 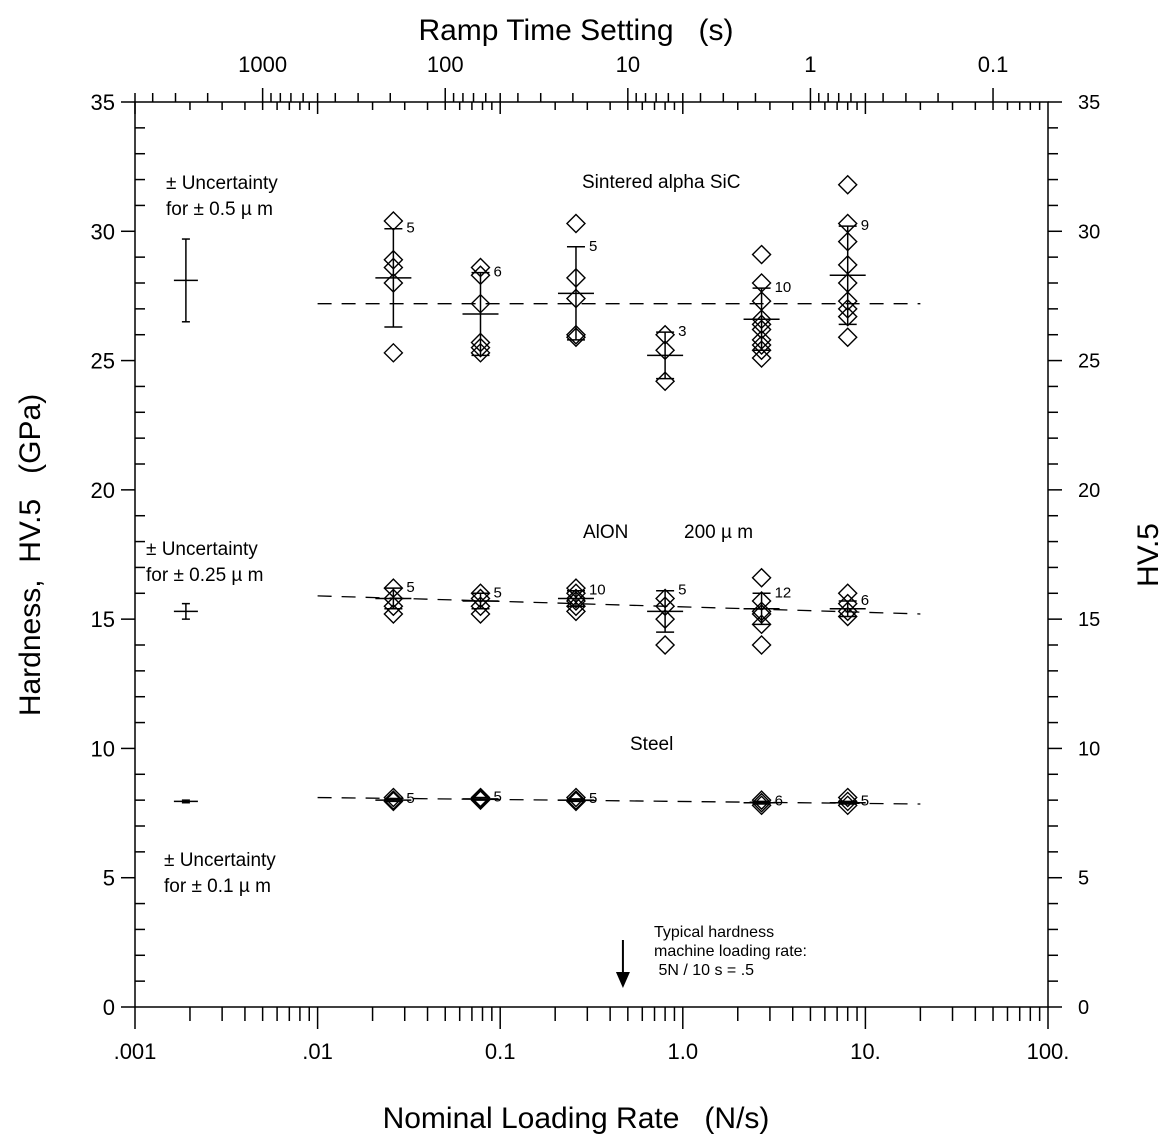 What do you see at coordinates (103, 490) in the screenshot?
I see `y-tick-label: 20` at bounding box center [103, 490].